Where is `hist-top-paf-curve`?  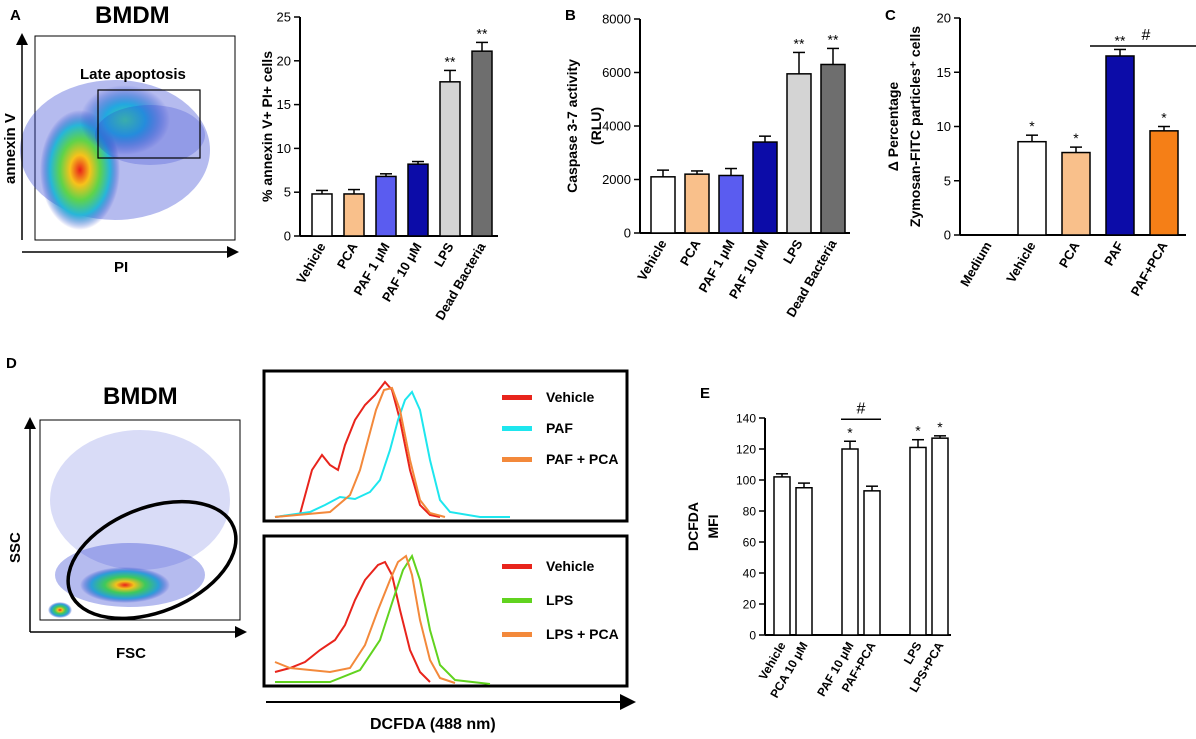 hist-top-paf-curve is located at coordinates (392, 454).